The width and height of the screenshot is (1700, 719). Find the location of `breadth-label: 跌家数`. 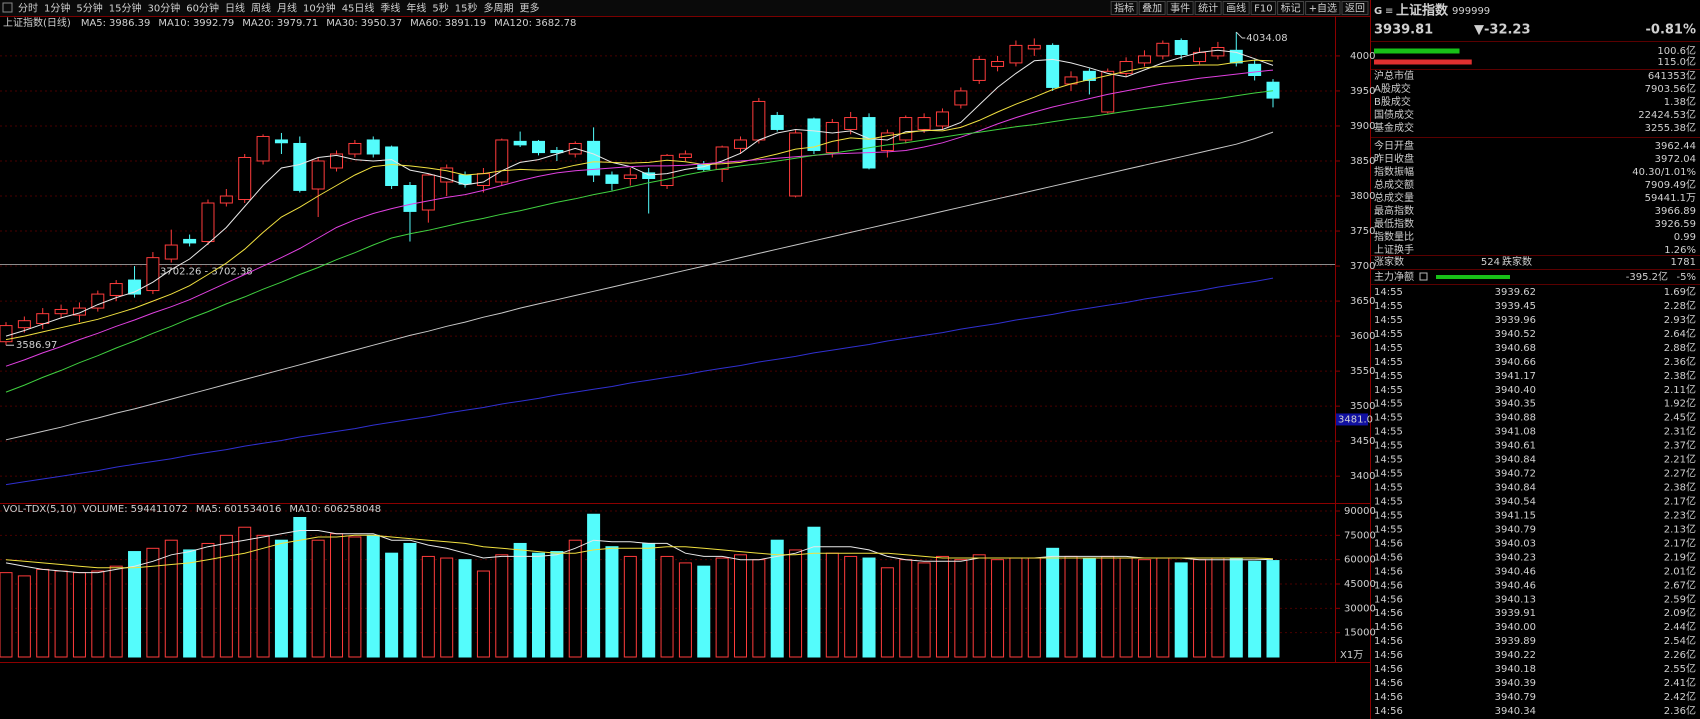

breadth-label: 跌家数 is located at coordinates (1517, 261).